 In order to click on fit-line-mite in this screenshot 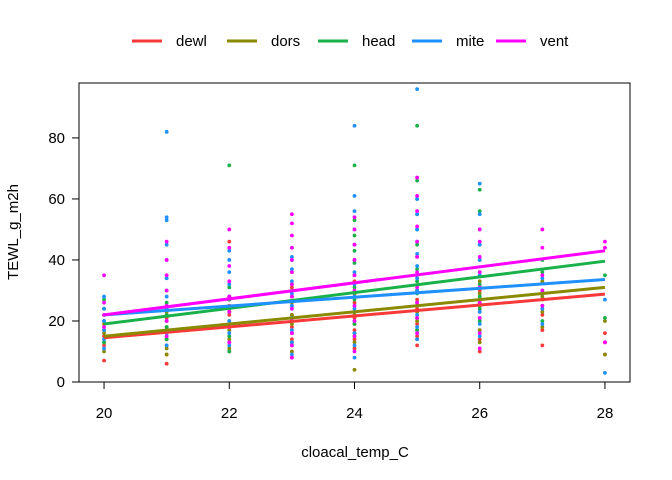, I will do `click(354, 297)`.